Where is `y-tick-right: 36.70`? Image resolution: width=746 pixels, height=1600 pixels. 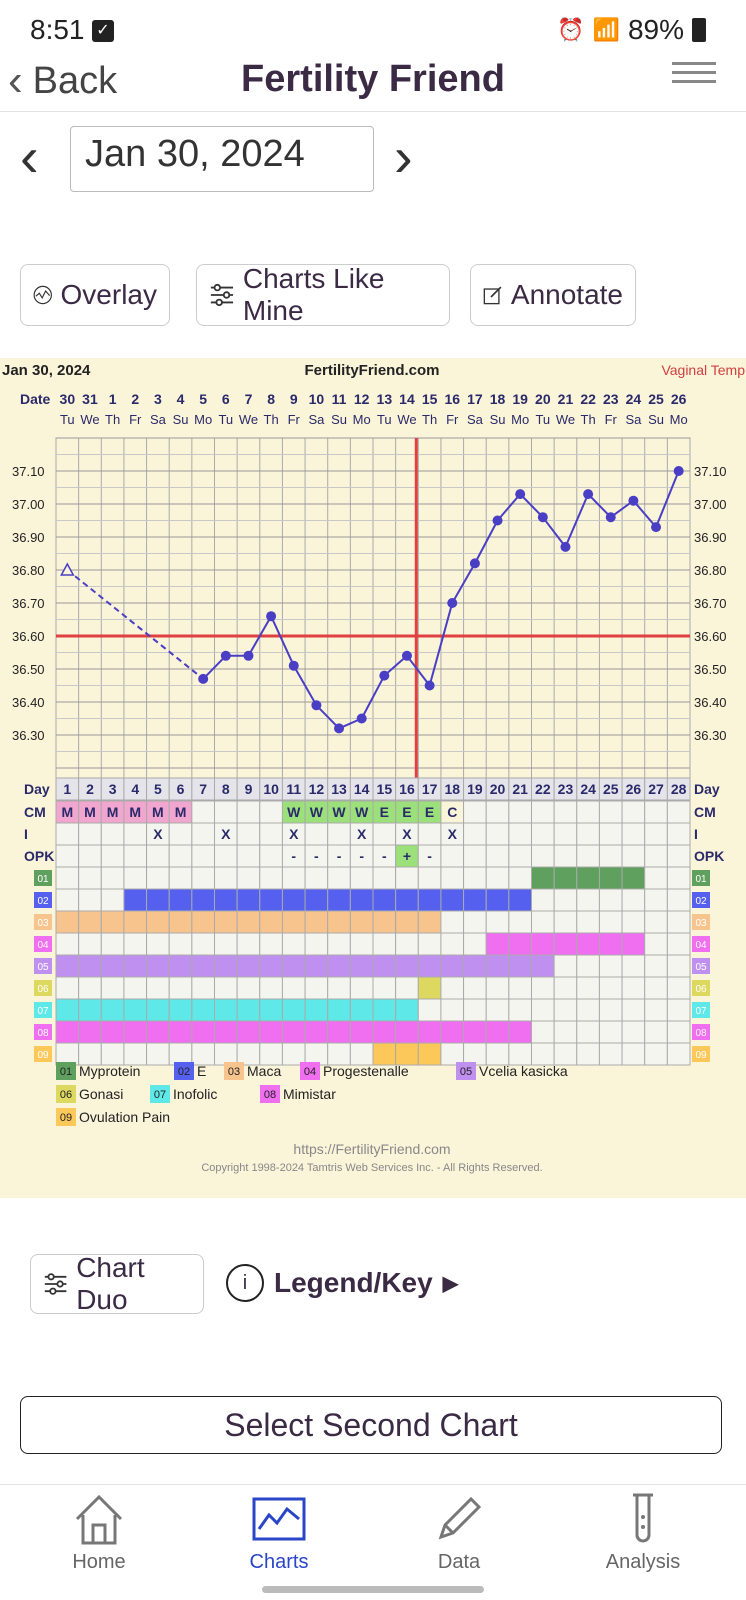
y-tick-right: 36.70 is located at coordinates (710, 603).